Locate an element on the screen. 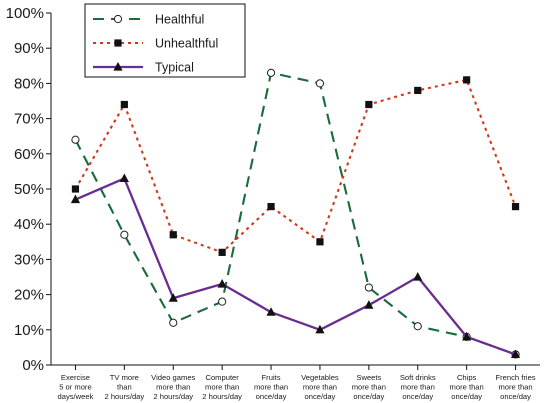 The height and width of the screenshot is (403, 550). x-tick-label: Vegetables more than once/day is located at coordinates (320, 387).